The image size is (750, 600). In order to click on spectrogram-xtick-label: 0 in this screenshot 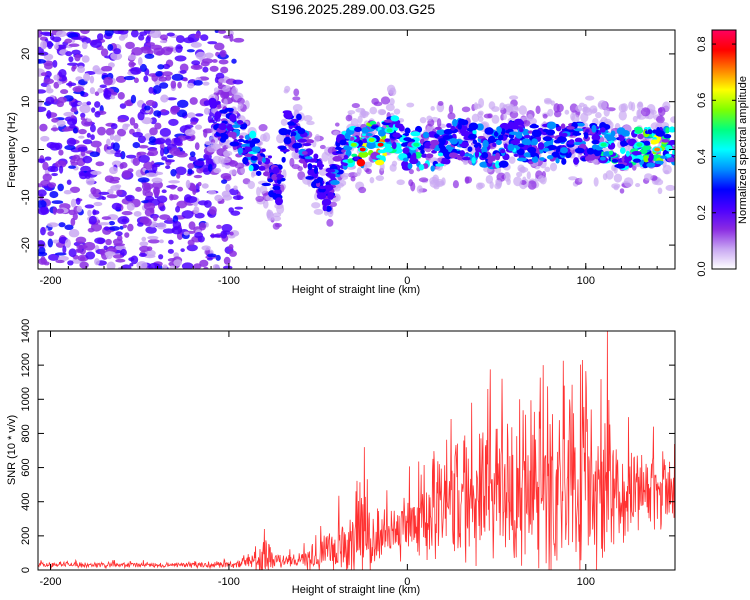, I will do `click(407, 281)`.